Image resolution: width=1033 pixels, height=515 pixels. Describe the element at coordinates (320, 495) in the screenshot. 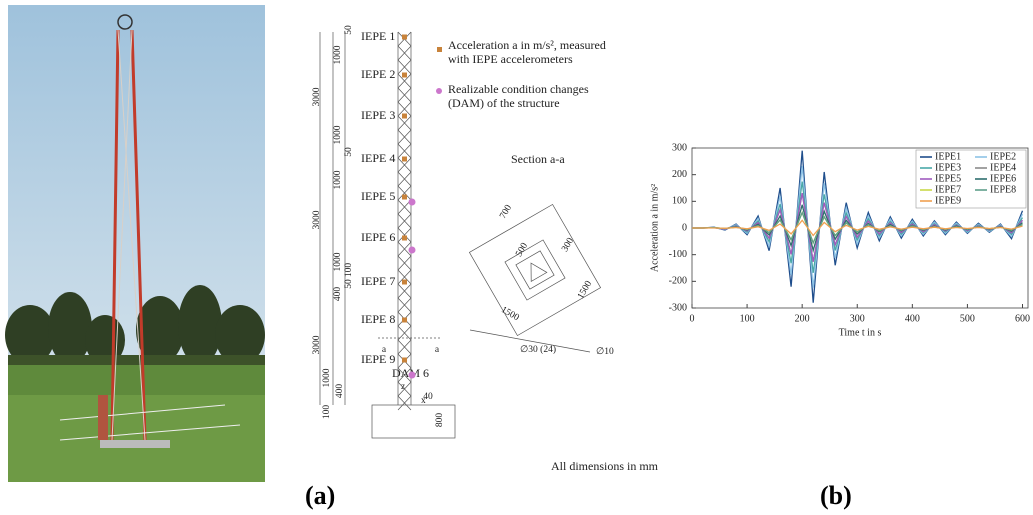

I see `panel-label: (a)` at that location.